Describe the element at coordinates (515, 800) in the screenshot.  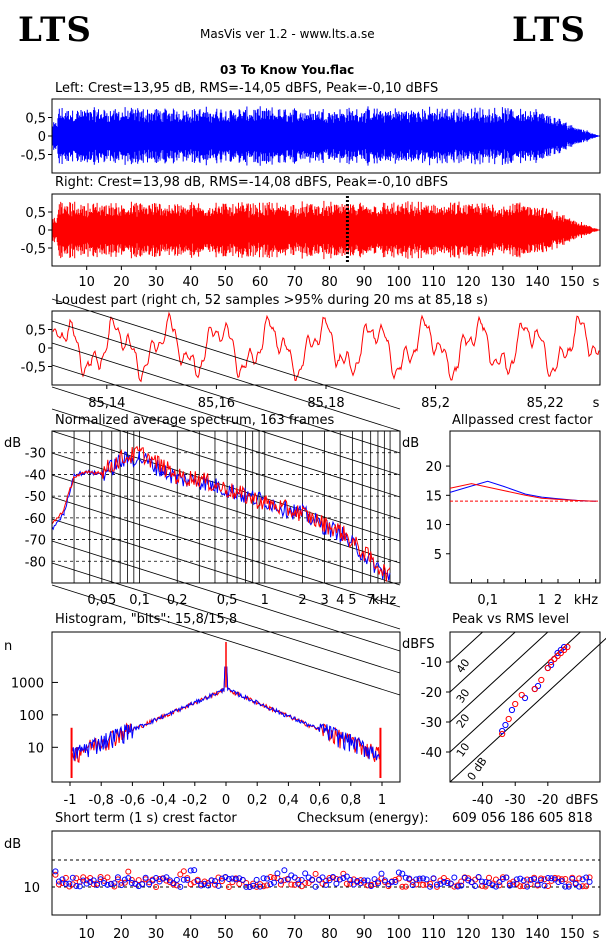
I see `peak-rms-xtick-label: -30` at that location.